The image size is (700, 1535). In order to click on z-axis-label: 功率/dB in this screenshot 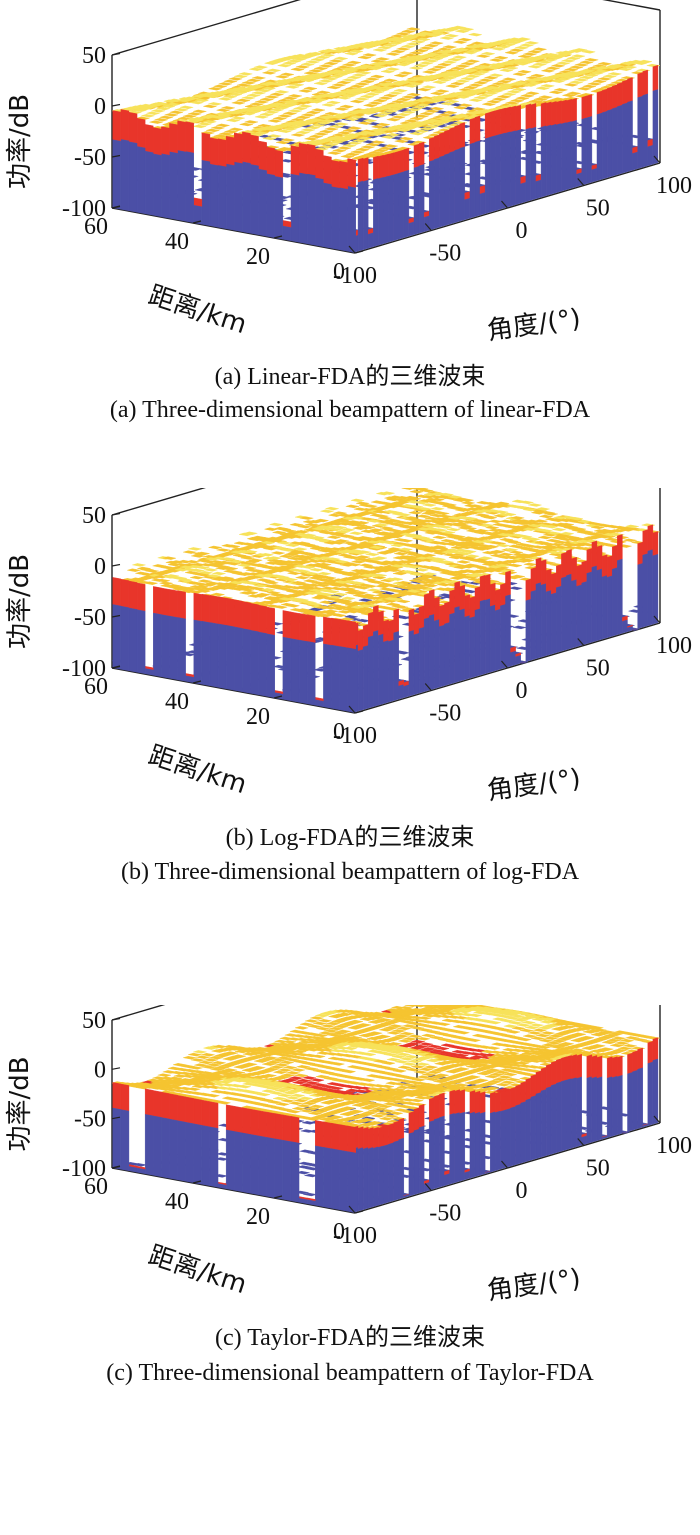, I will do `click(20, 141)`.